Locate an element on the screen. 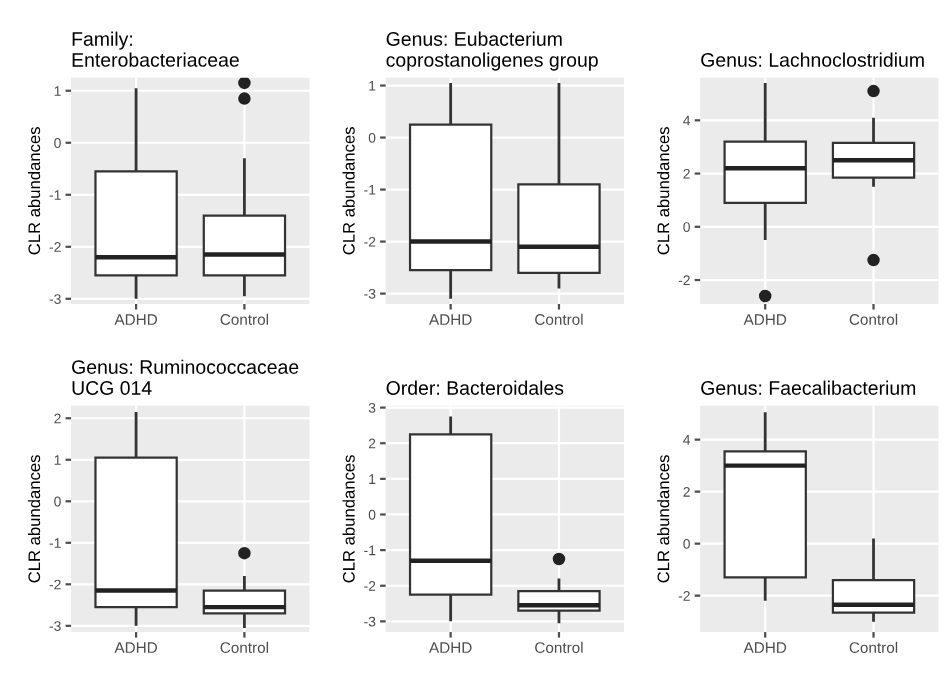 This screenshot has width=948, height=676. chart-title: Genus: Faecalibacterium is located at coordinates (808, 387).